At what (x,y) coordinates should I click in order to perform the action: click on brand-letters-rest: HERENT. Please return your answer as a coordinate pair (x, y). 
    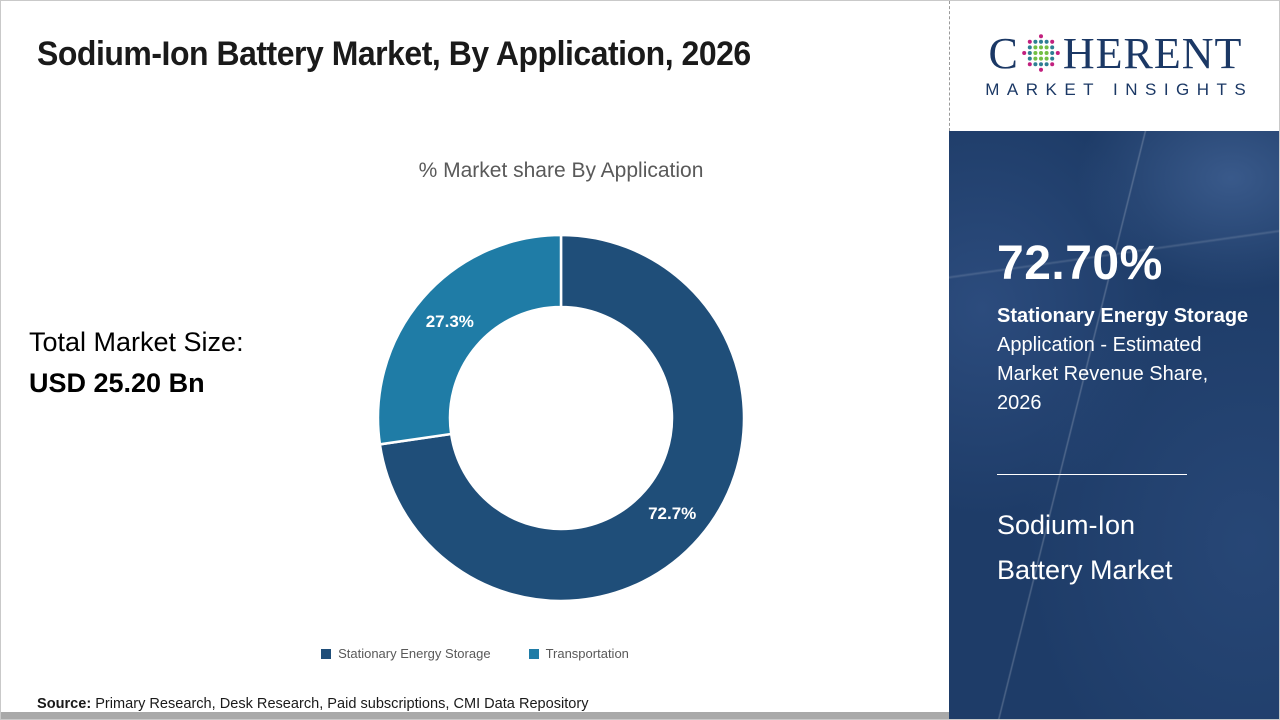
    Looking at the image, I should click on (1152, 53).